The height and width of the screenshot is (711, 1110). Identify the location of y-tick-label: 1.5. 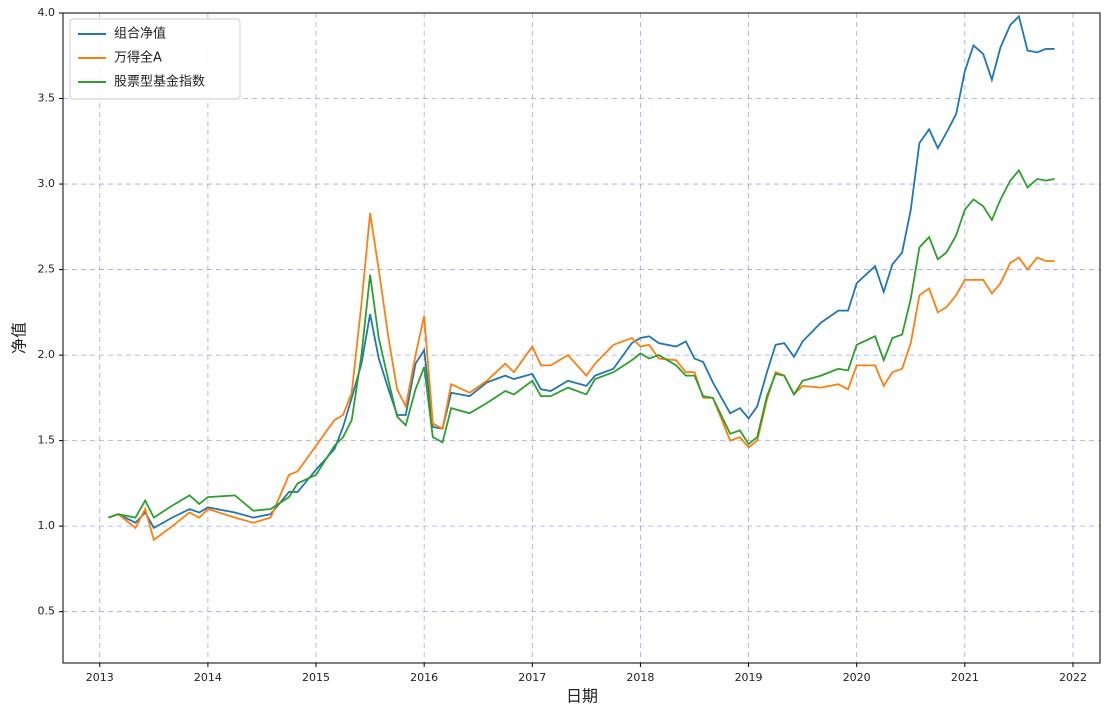
(47, 440).